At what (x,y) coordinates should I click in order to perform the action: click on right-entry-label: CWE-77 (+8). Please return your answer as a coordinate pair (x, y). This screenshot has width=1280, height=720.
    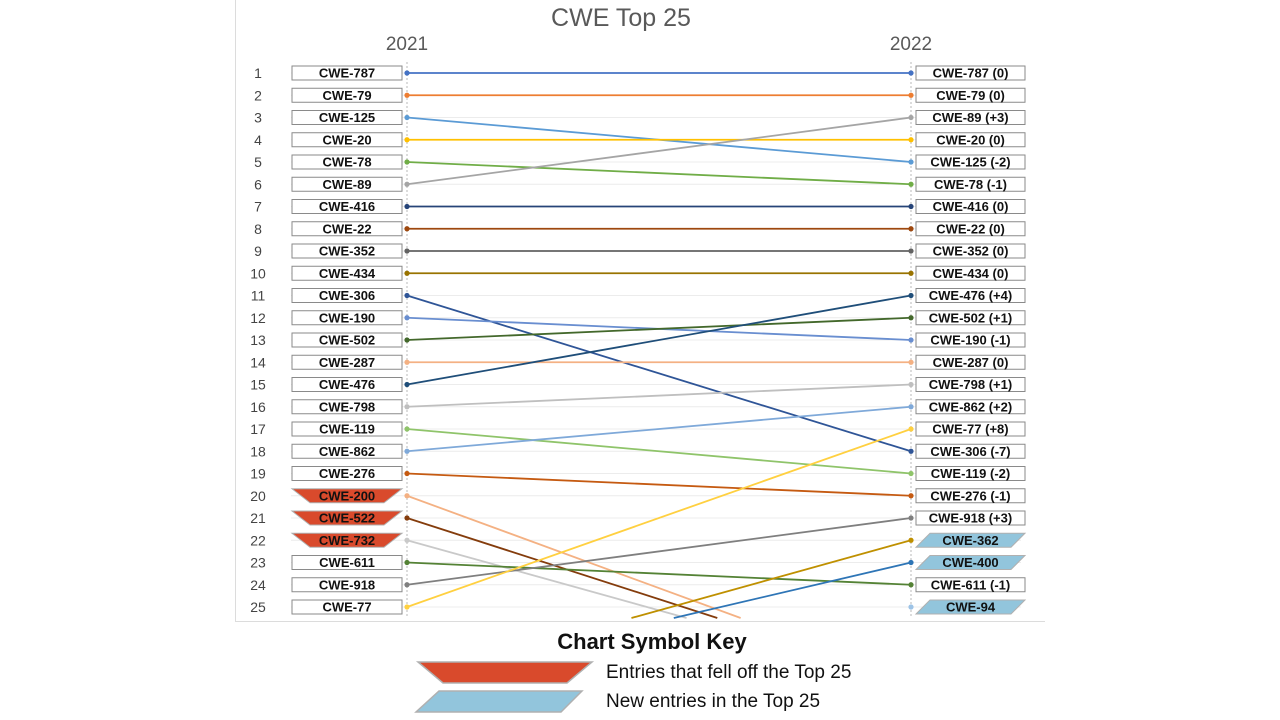
    Looking at the image, I should click on (970, 429).